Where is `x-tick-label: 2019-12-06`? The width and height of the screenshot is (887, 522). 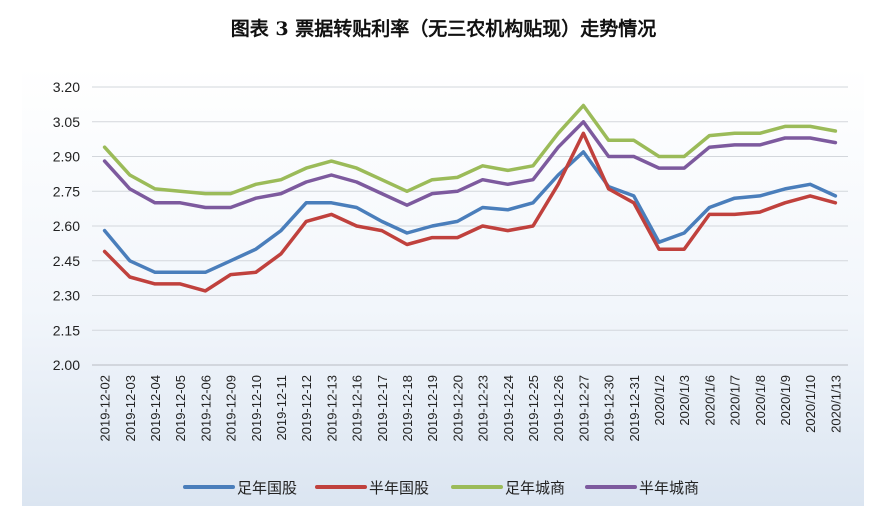 x-tick-label: 2019-12-06 is located at coordinates (205, 408).